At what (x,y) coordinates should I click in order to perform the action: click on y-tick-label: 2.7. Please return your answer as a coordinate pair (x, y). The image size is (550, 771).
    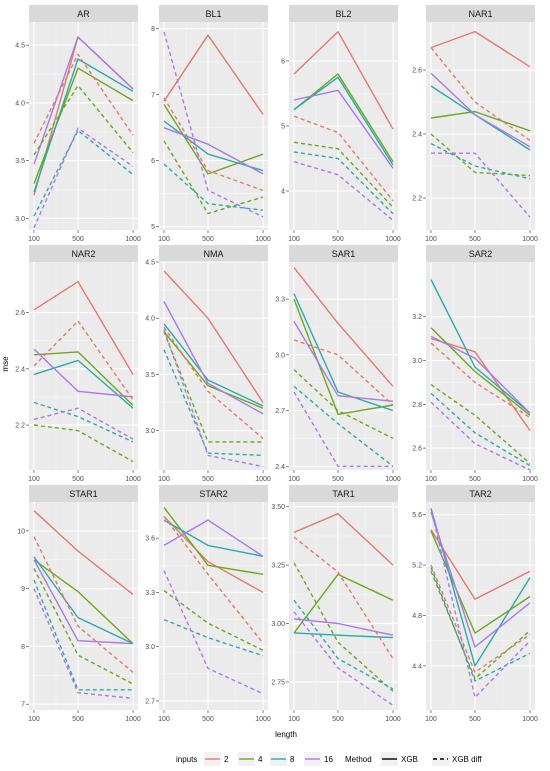
    Looking at the image, I should click on (150, 701).